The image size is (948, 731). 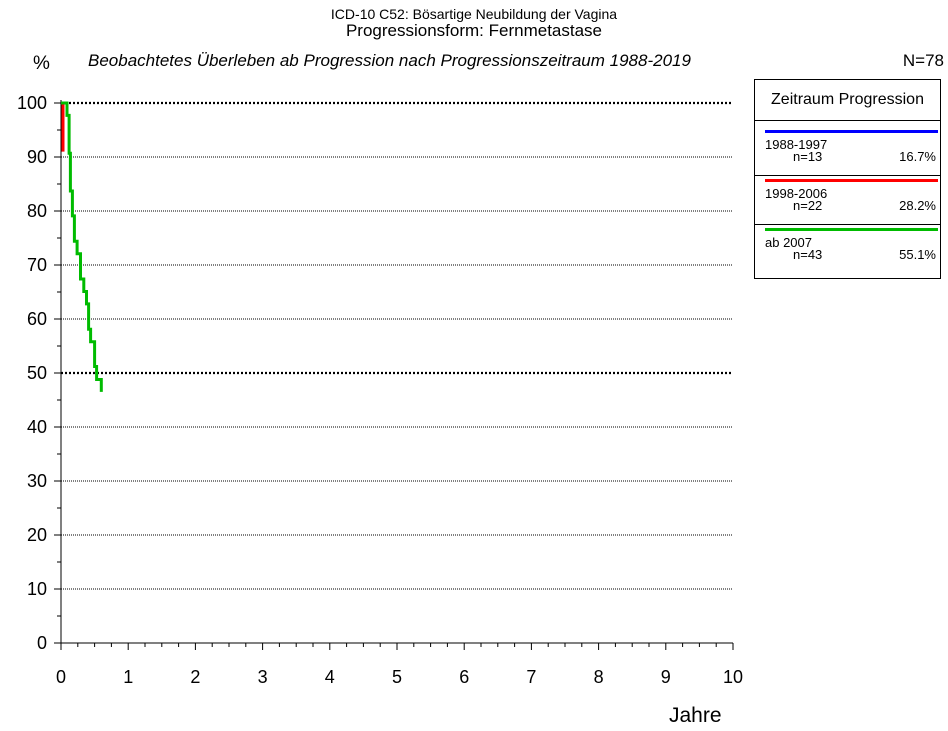 What do you see at coordinates (695, 715) in the screenshot?
I see `x-axis-label: Jahre` at bounding box center [695, 715].